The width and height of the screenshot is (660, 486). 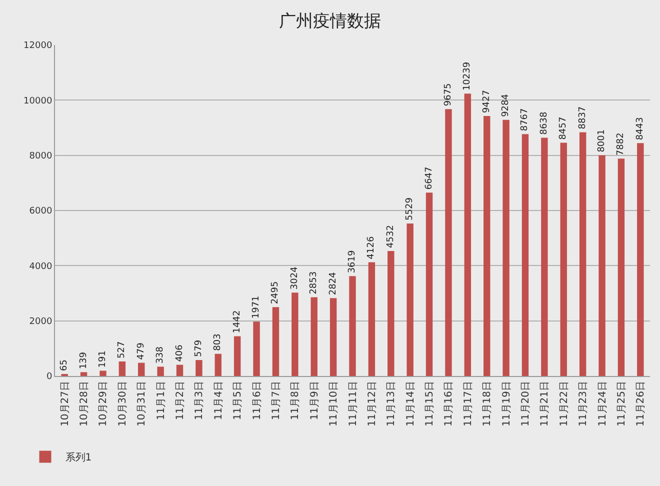 What do you see at coordinates (104, 403) in the screenshot?
I see `x-tick-label: 10月29日` at bounding box center [104, 403].